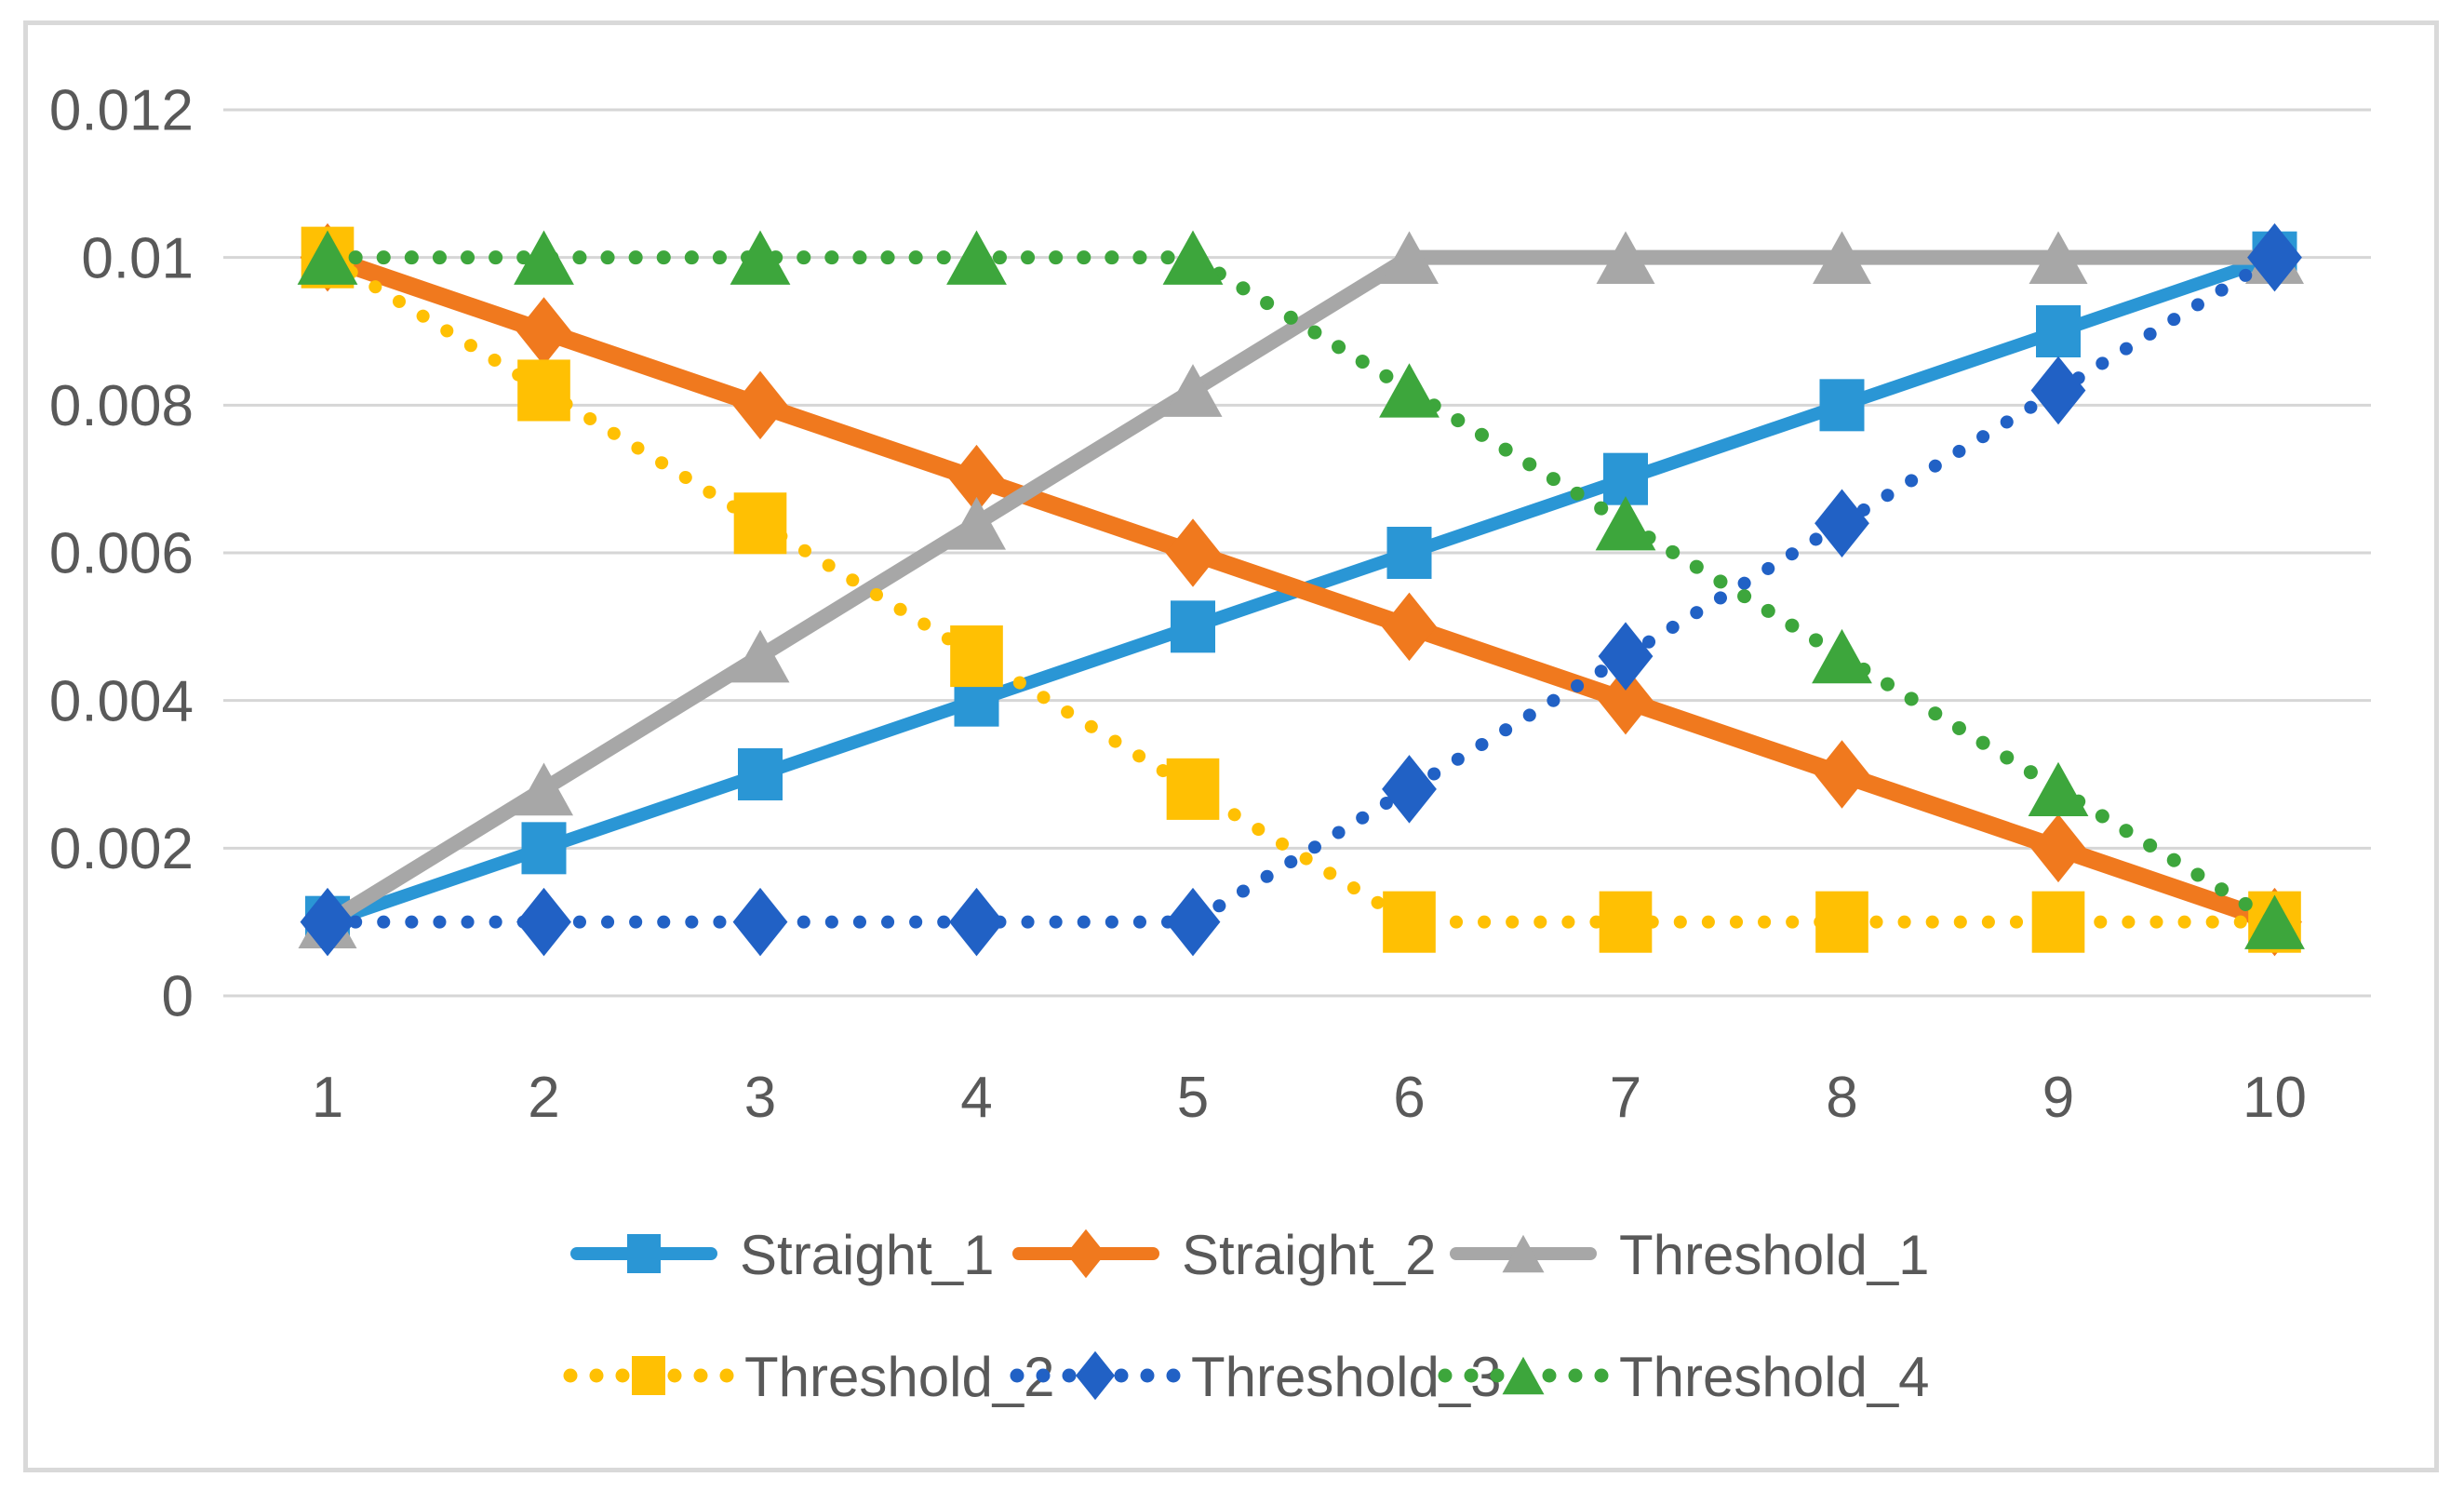 This screenshot has width=2464, height=1504. What do you see at coordinates (2275, 1098) in the screenshot?
I see `x-tick-label: 10` at bounding box center [2275, 1098].